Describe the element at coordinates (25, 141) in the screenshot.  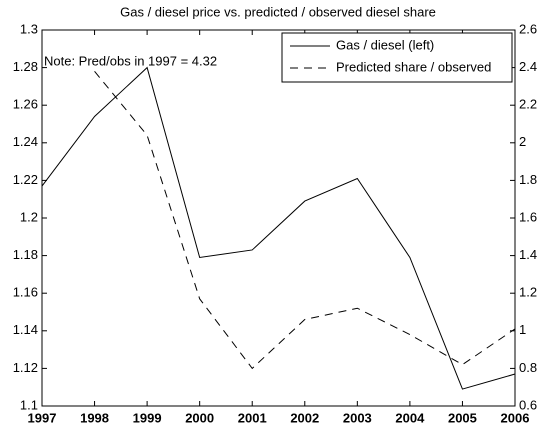
I see `y-tick-label: 1.24` at that location.